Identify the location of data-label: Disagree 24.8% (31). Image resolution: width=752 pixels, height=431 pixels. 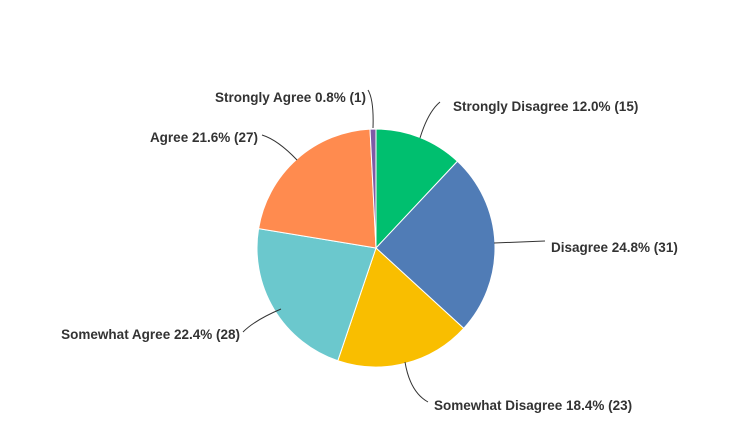
(614, 247).